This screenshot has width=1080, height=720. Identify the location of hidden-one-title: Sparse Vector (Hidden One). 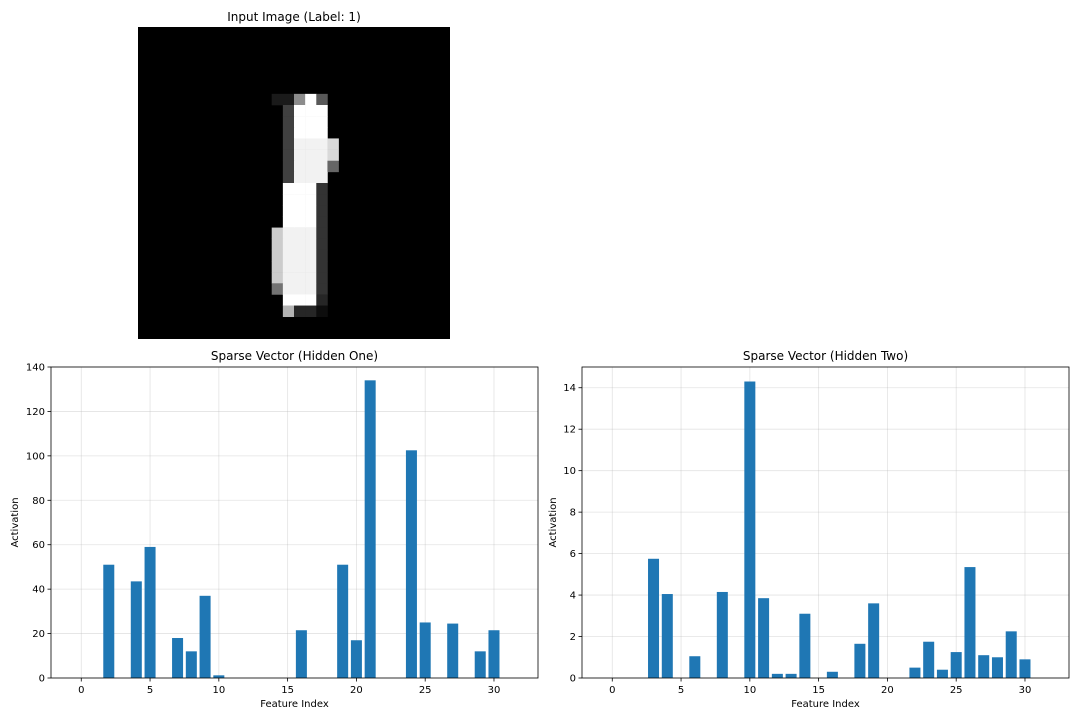
(294, 356).